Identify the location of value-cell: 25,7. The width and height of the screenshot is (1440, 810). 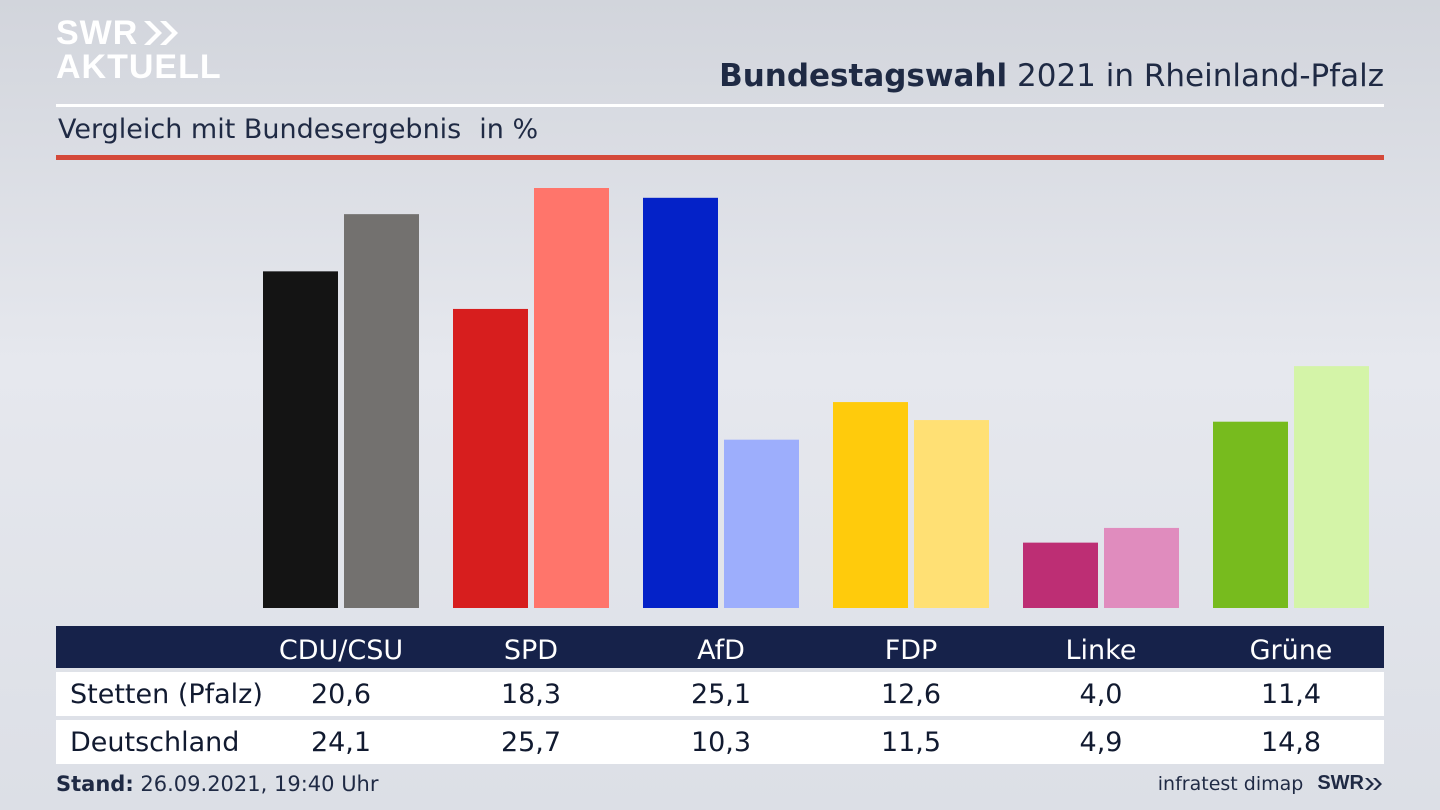
(531, 742).